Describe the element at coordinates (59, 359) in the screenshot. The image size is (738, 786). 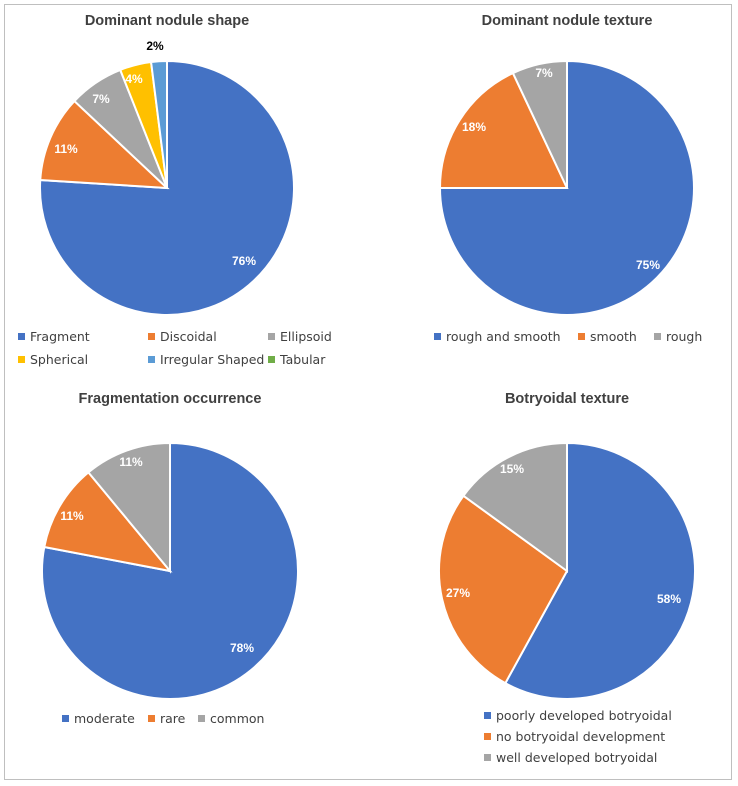
I see `legend-label-dominant-nodule-shape-spherical: Spherical` at that location.